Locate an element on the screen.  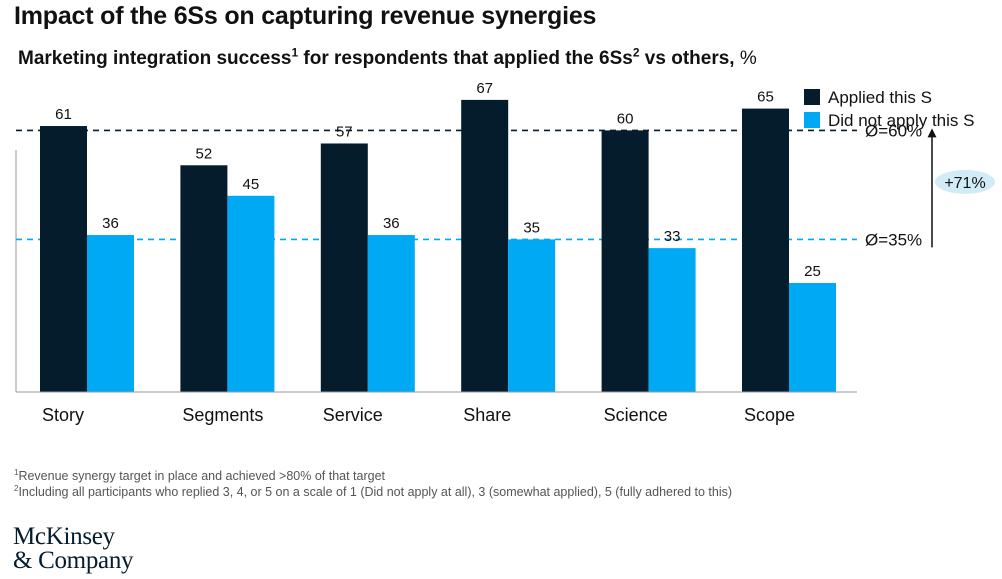
value-label-science-applied: 60 is located at coordinates (625, 118).